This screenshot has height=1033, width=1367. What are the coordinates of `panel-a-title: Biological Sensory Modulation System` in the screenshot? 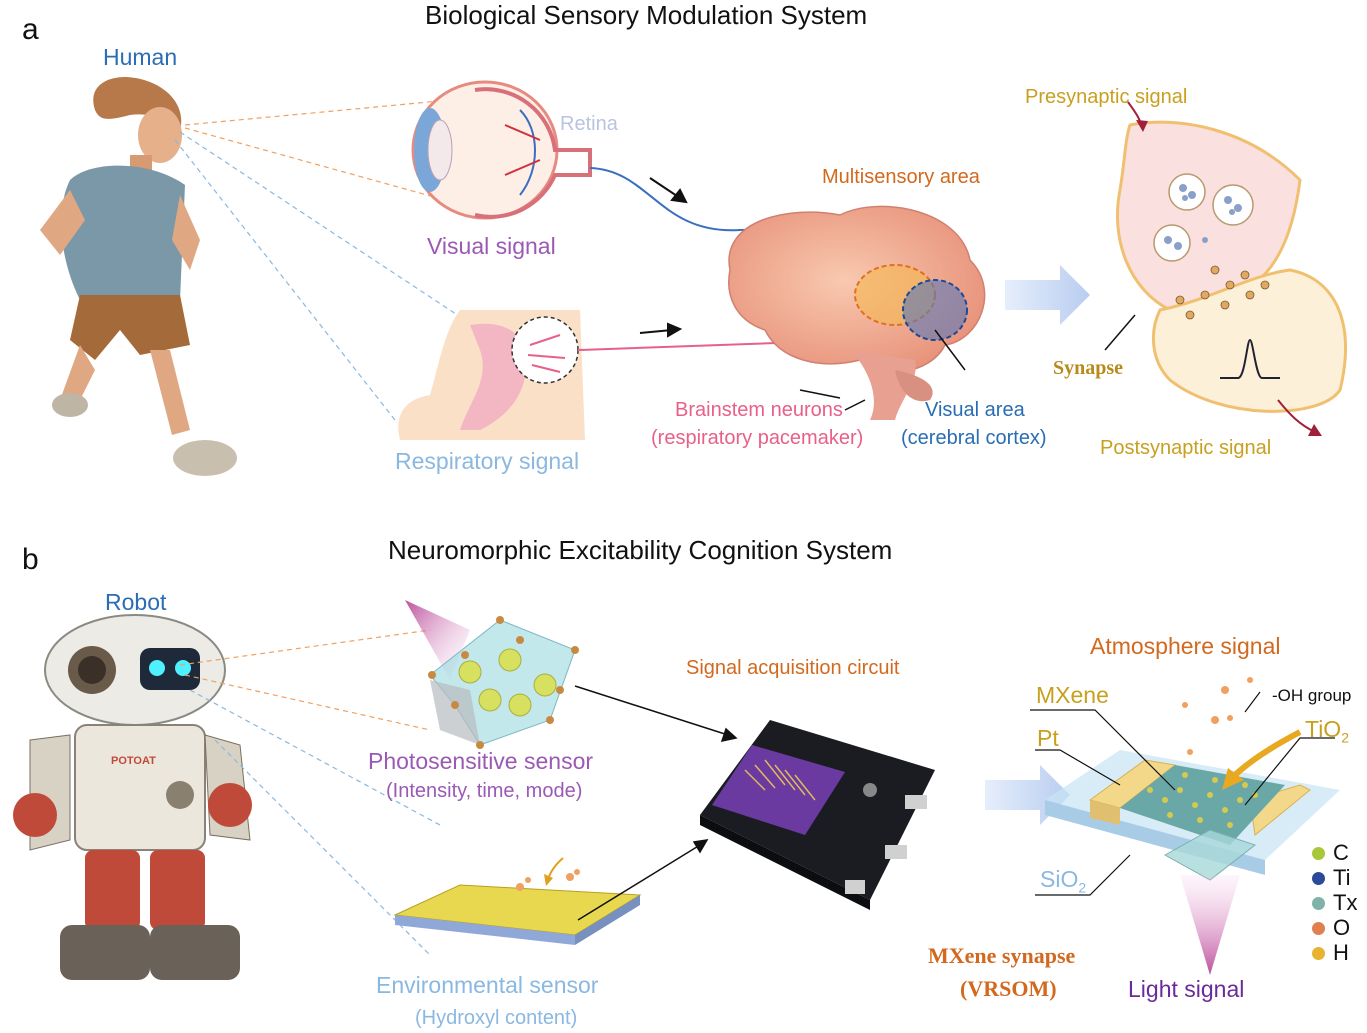 It's located at (646, 15).